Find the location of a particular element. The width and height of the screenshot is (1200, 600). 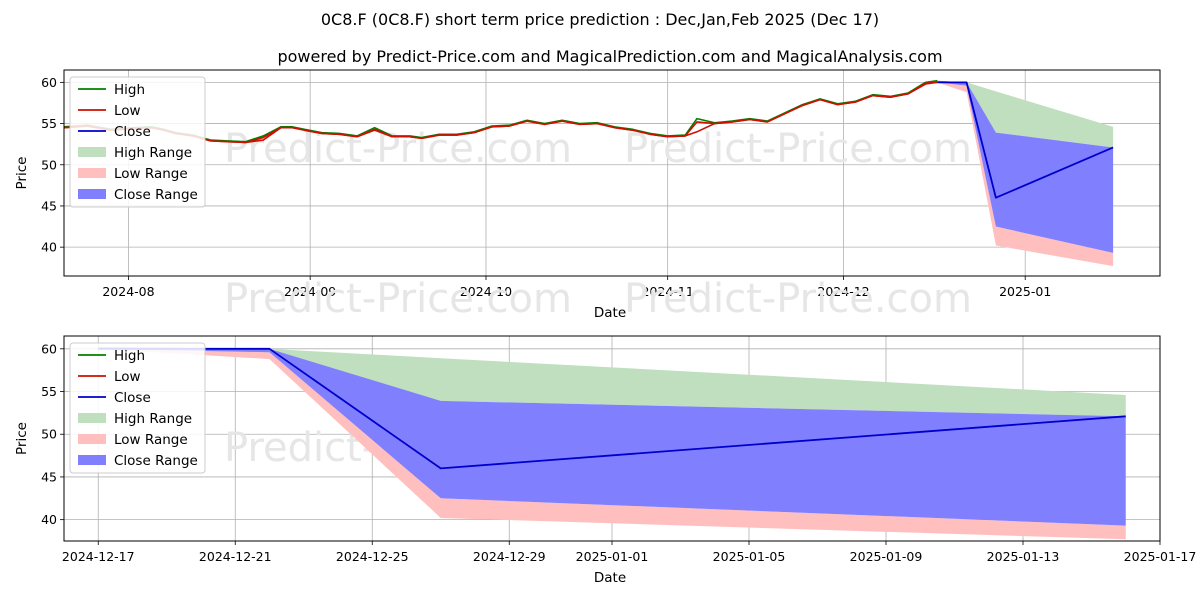

x-tick-label: 2025-01-17 is located at coordinates (1160, 556).